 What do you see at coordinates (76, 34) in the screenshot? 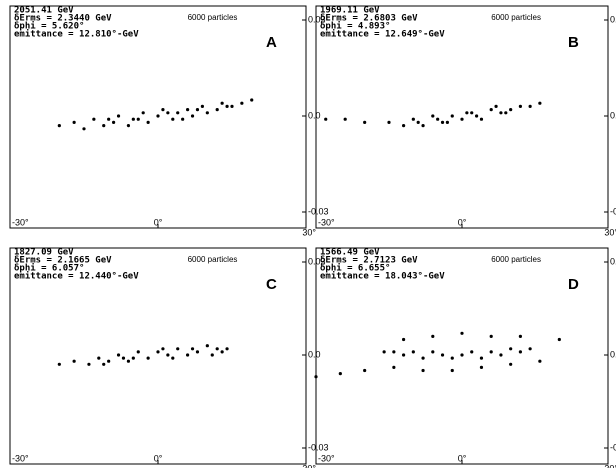
I see `annotation: emittance = 12.810°-GeV` at bounding box center [76, 34].